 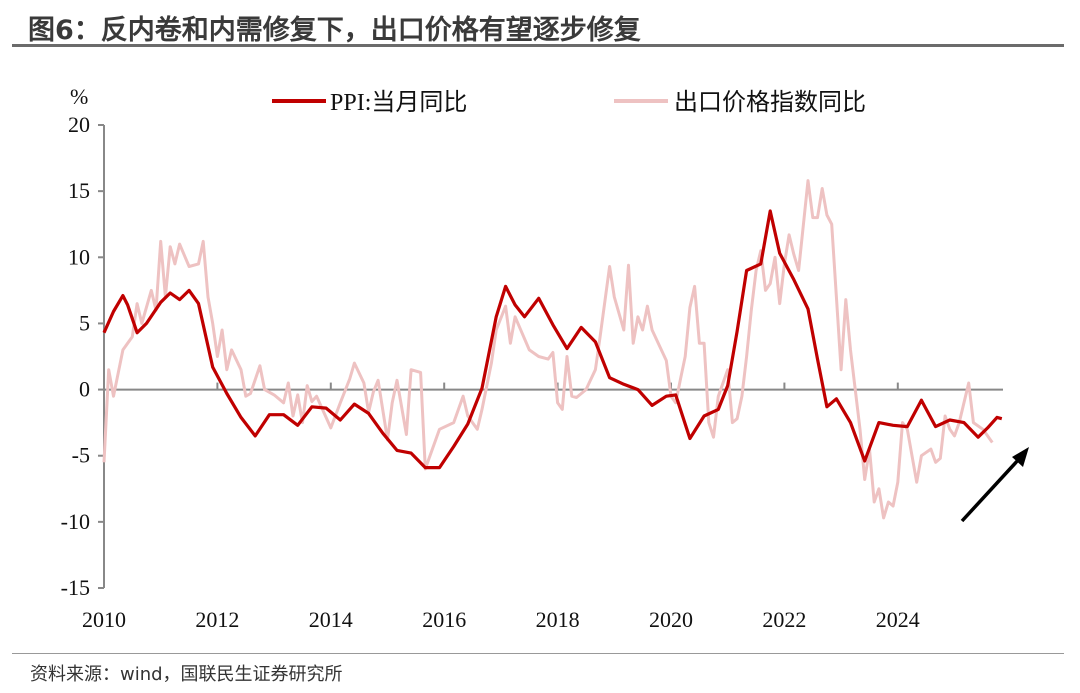 I want to click on x-tick-label: 2012, so click(x=217, y=619).